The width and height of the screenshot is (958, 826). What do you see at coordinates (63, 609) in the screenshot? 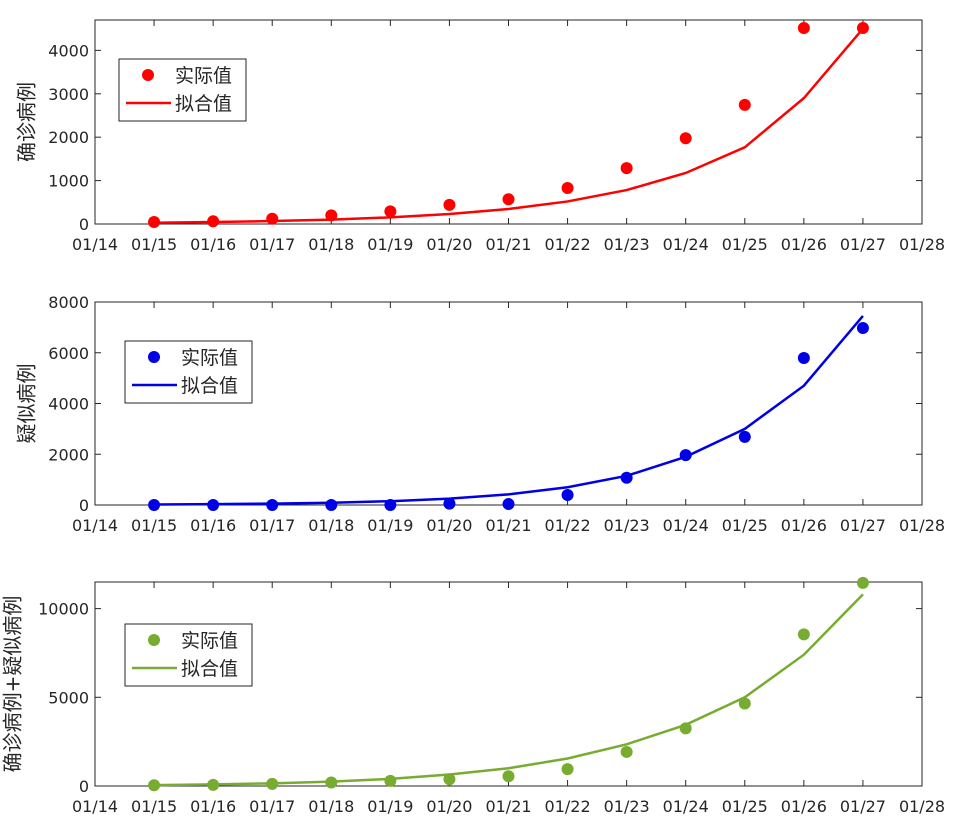
I see `y-tick-label: 10000` at bounding box center [63, 609].